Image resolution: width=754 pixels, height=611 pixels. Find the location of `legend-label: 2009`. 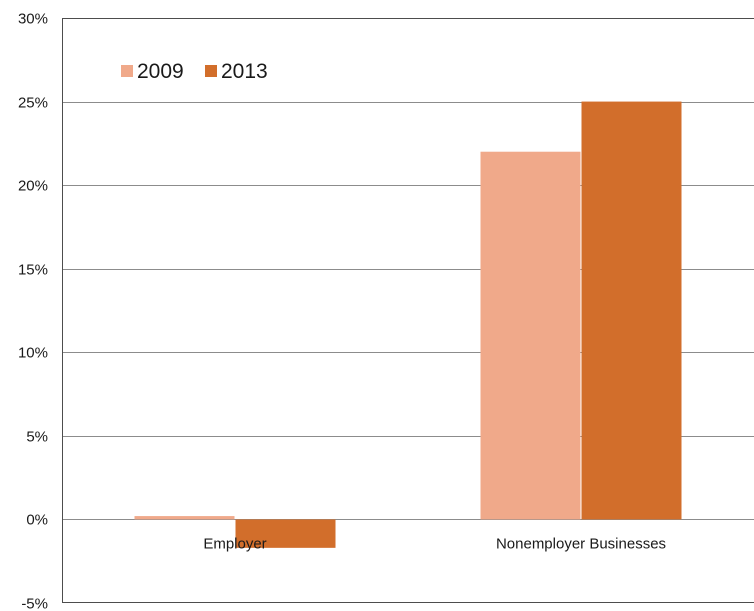

legend-label: 2009 is located at coordinates (160, 71).